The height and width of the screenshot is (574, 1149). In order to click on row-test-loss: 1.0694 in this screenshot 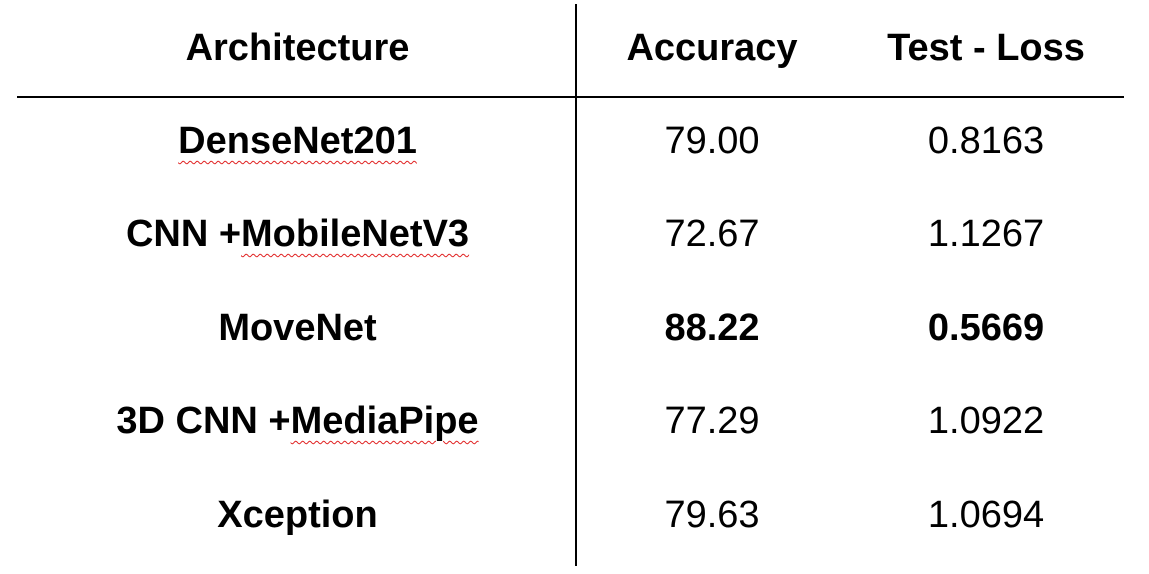, I will do `click(986, 515)`.